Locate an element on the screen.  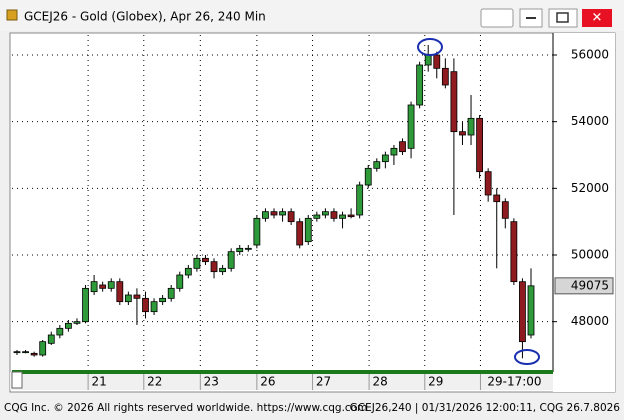
x-tick-label: 29-17:00 is located at coordinates (514, 382).